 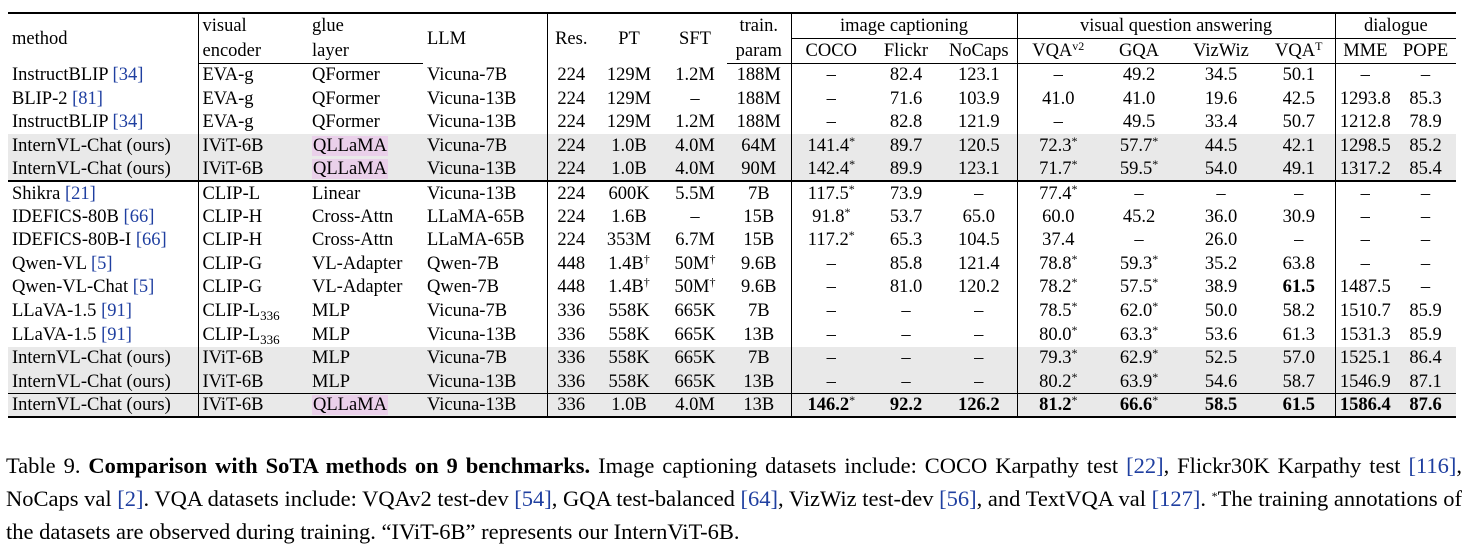 I want to click on cell-encoder: CLIP-L336, so click(x=252, y=311).